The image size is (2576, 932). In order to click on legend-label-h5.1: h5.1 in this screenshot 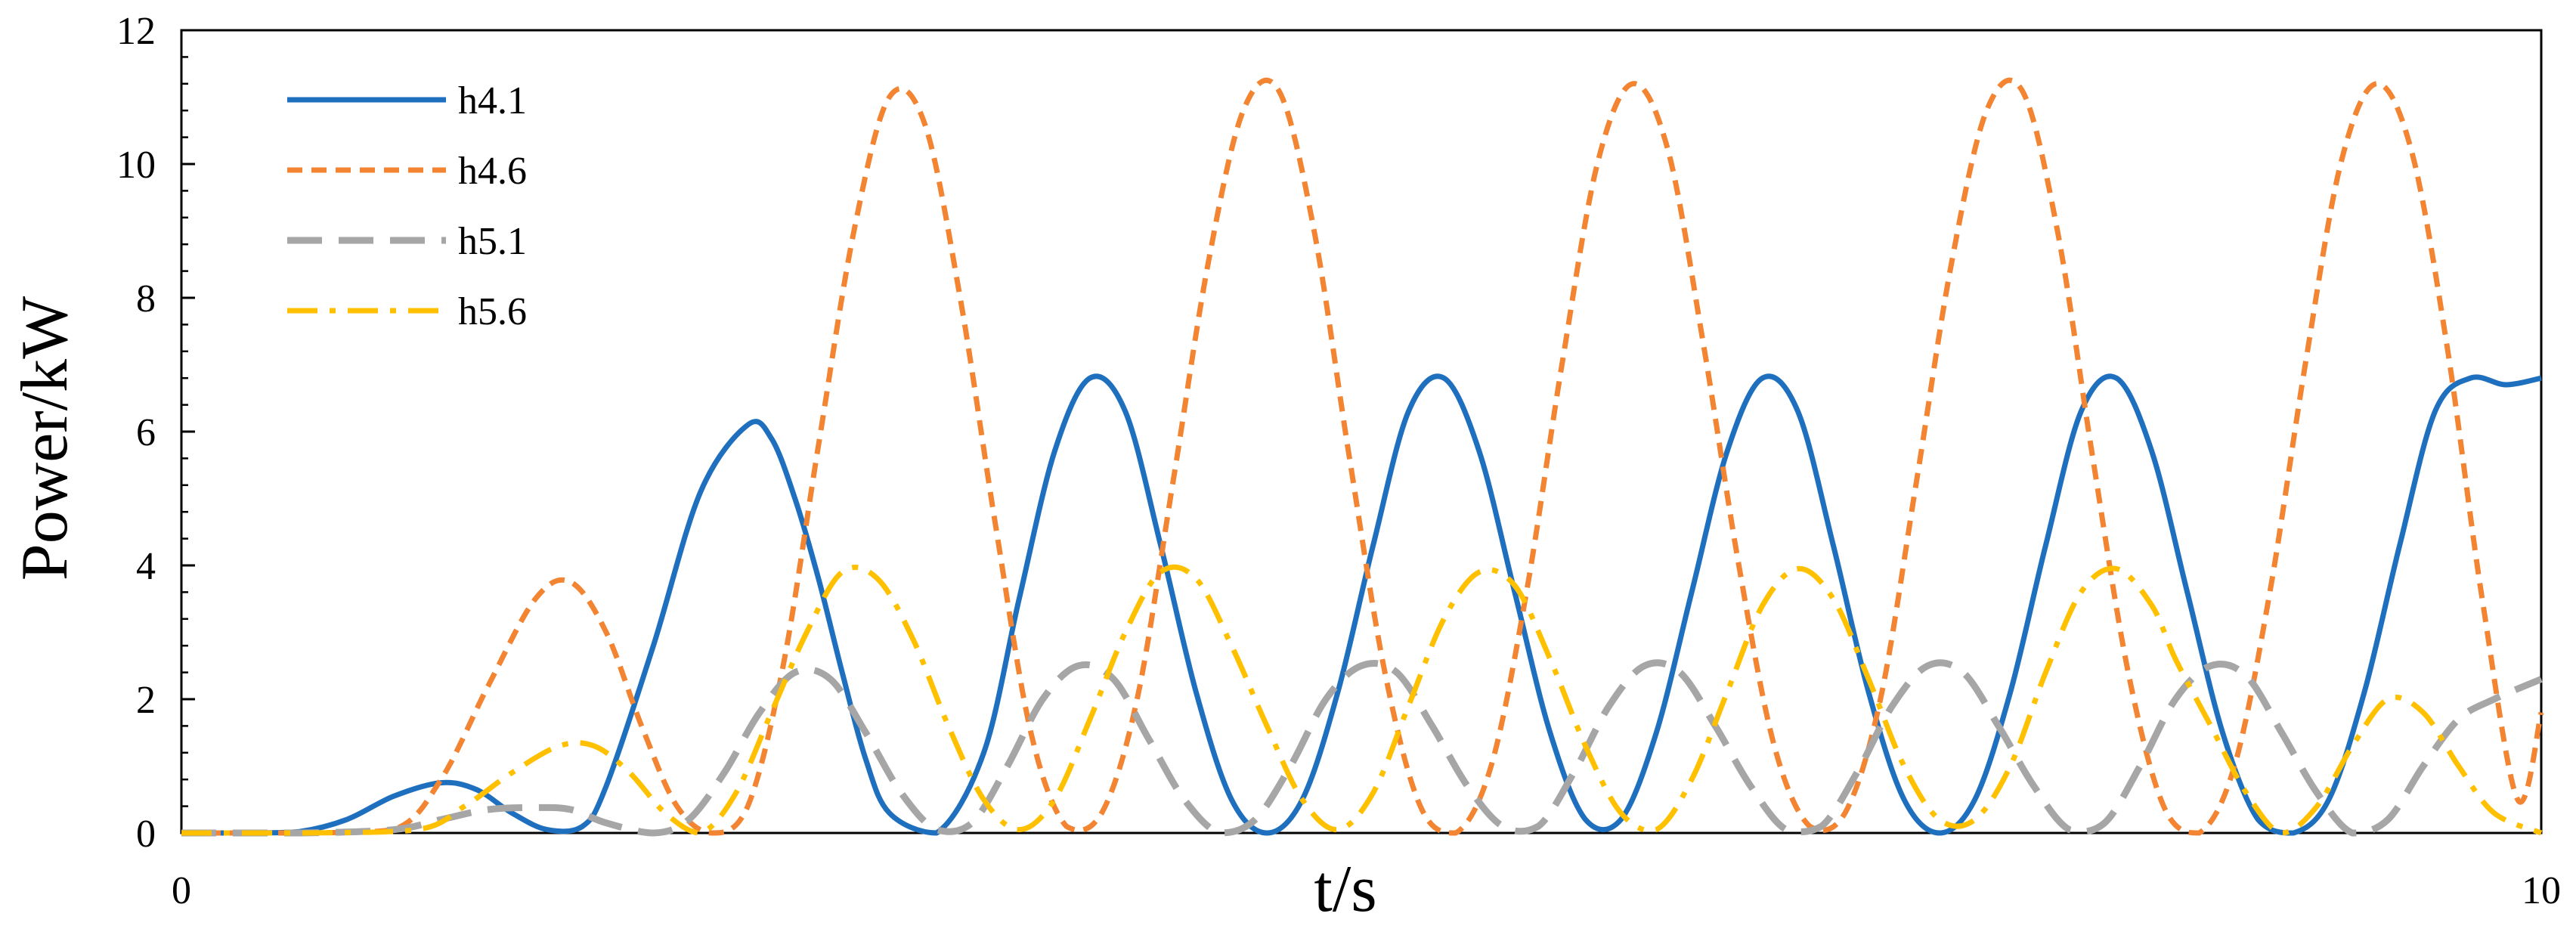, I will do `click(492, 241)`.